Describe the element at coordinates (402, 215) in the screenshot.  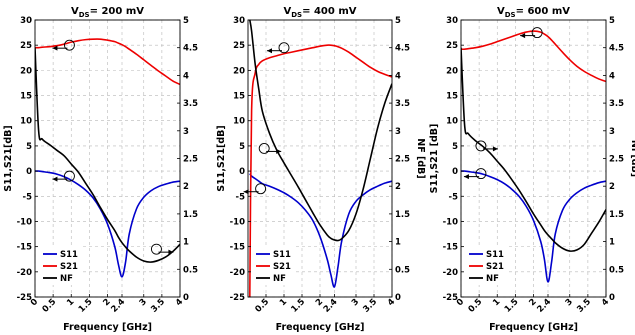
I see `y2-tick-label: 1.5` at that location.